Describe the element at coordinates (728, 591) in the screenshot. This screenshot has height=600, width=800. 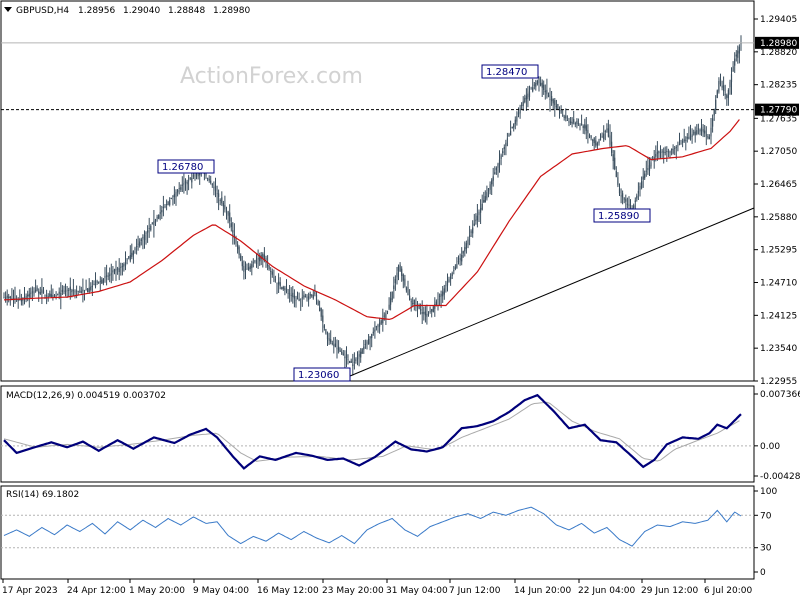
I see `svg-text: 6 Jul 20:00` at that location.